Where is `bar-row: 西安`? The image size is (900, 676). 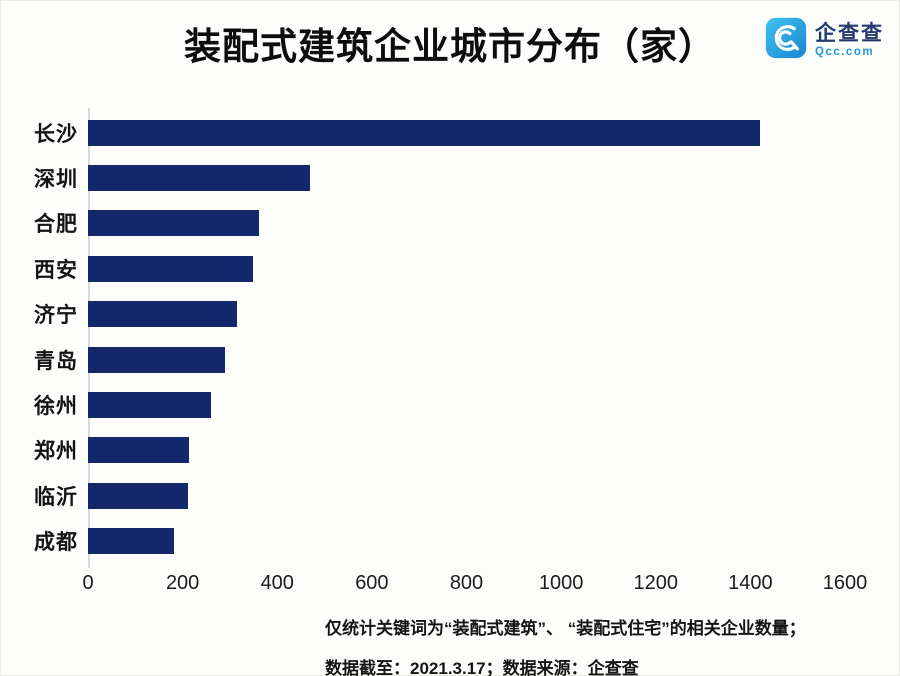
bar-row: 西安 is located at coordinates (450, 268).